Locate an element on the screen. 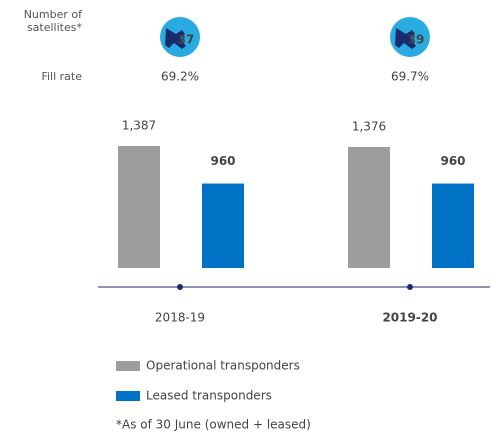  satellite-count: 37 is located at coordinates (186, 40).